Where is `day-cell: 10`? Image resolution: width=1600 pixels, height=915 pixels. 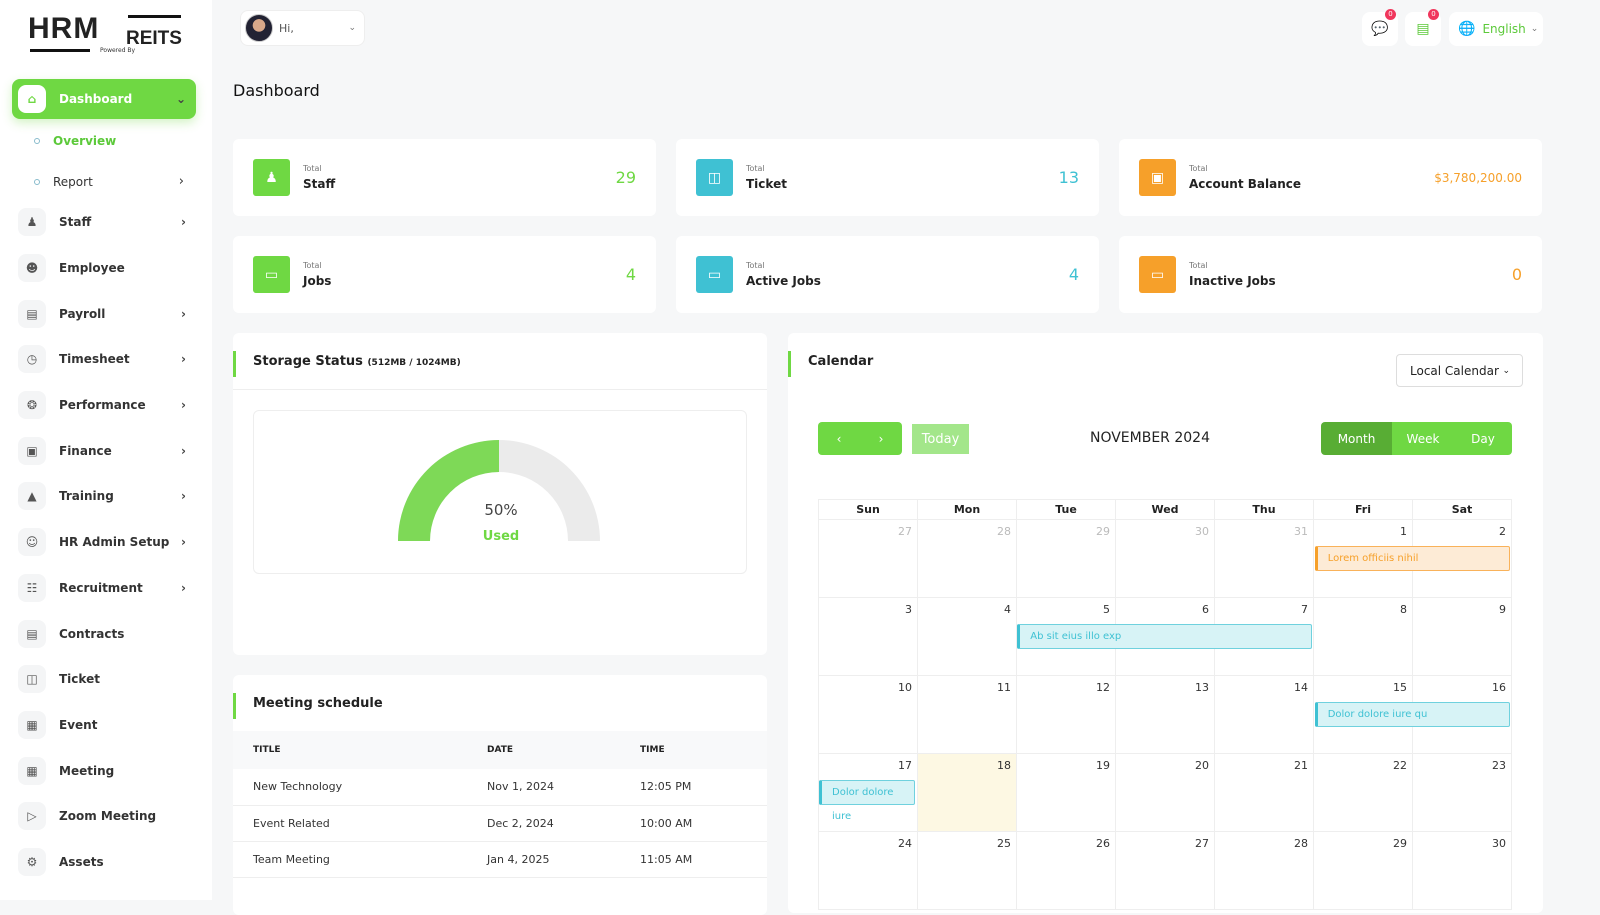 day-cell: 10 is located at coordinates (868, 715).